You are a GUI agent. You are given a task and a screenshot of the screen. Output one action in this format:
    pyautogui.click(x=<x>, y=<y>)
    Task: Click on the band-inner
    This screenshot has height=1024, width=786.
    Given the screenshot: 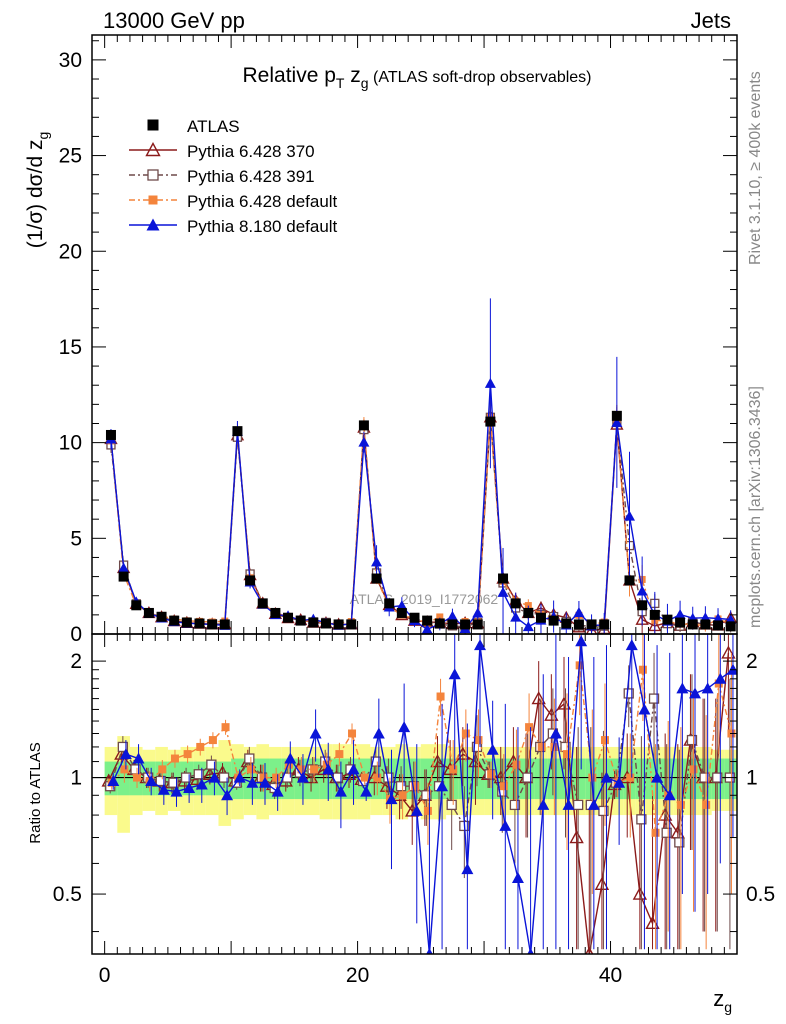 What is the action you would take?
    pyautogui.click(x=478, y=779)
    